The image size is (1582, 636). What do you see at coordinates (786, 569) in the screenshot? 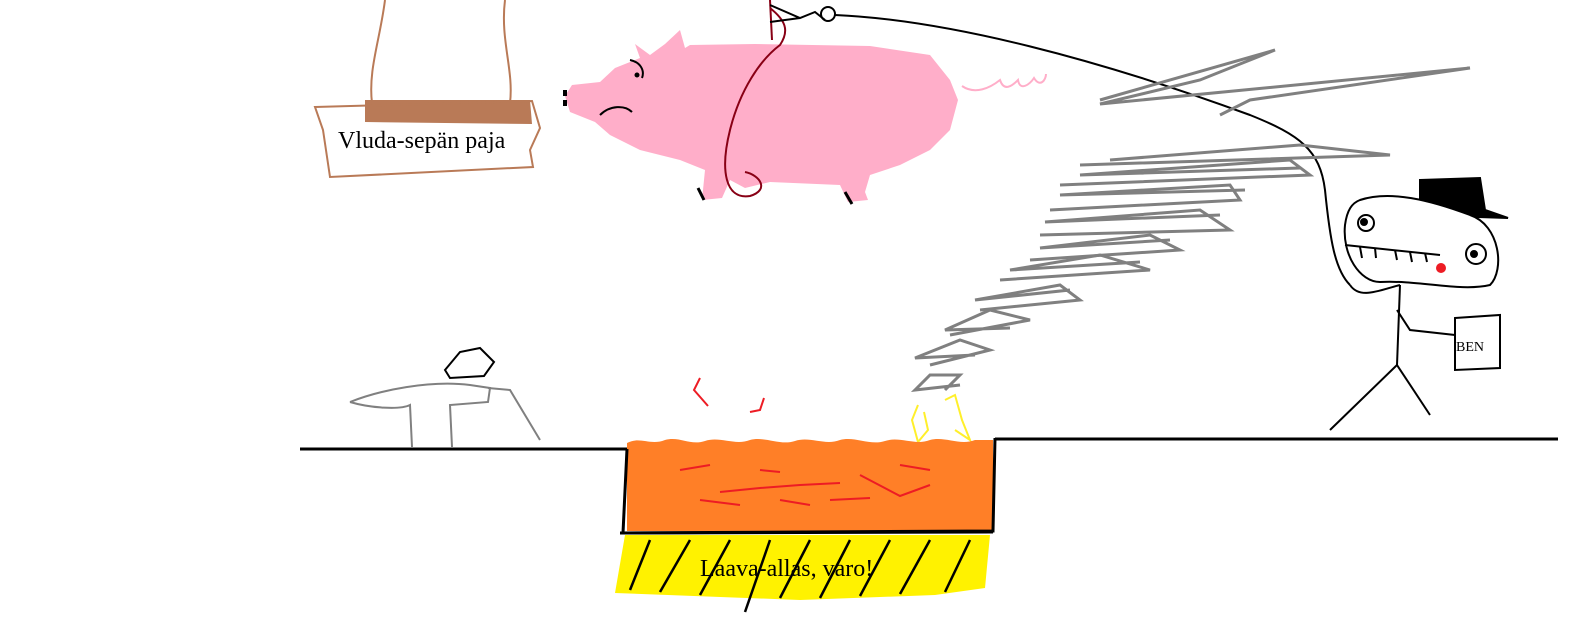
I see `pool-warning-label: Laava-allas, varo!` at bounding box center [786, 569].